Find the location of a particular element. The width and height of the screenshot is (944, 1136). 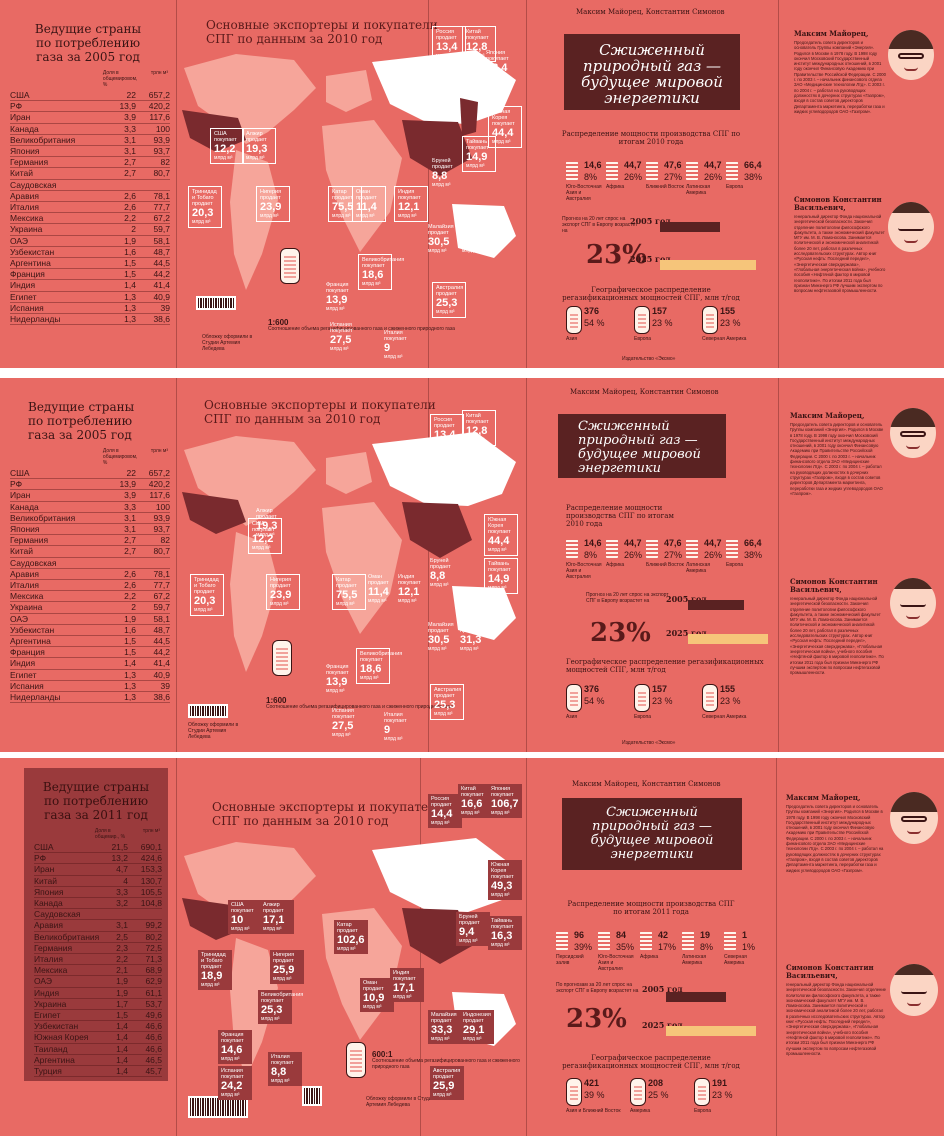

country-name: Саудовская is located at coordinates (33, 184).